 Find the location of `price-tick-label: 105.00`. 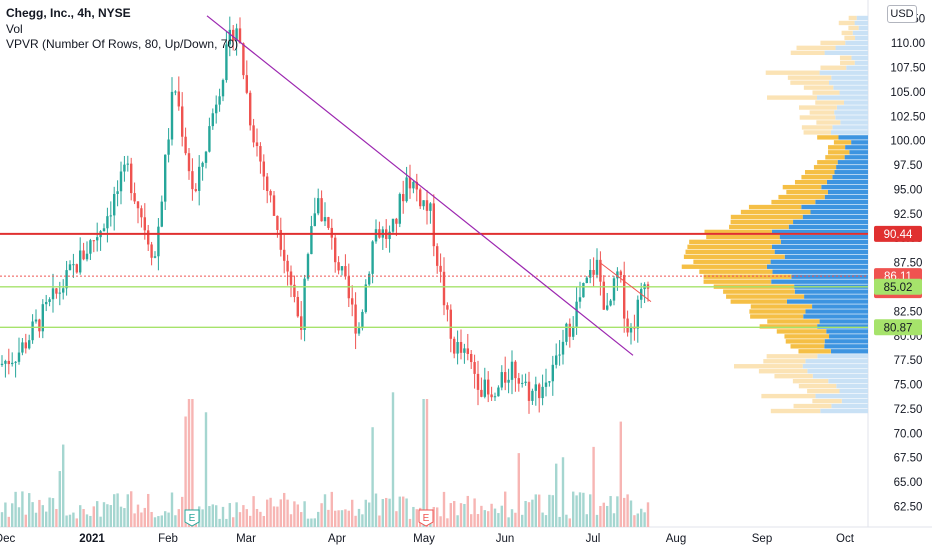

price-tick-label: 105.00 is located at coordinates (907, 93).